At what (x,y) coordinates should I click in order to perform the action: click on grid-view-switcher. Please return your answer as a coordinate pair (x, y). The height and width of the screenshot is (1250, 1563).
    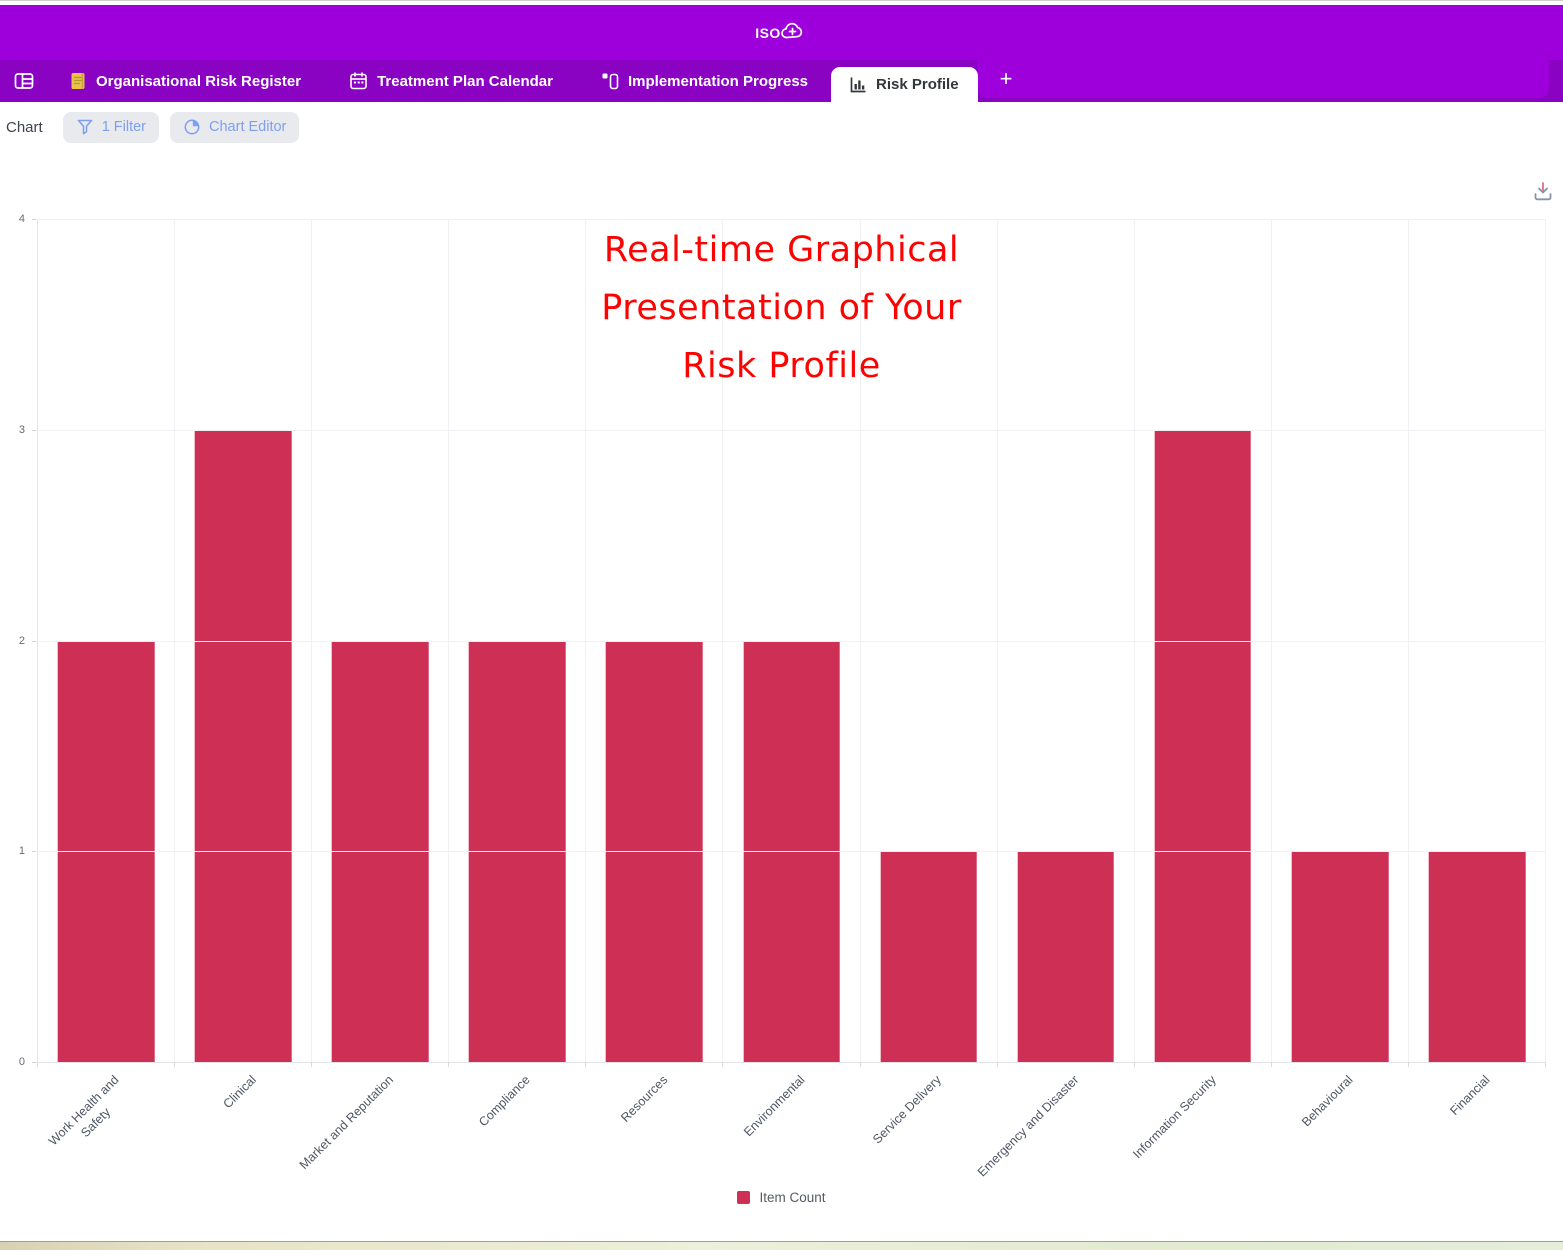
    Looking at the image, I should click on (24, 81).